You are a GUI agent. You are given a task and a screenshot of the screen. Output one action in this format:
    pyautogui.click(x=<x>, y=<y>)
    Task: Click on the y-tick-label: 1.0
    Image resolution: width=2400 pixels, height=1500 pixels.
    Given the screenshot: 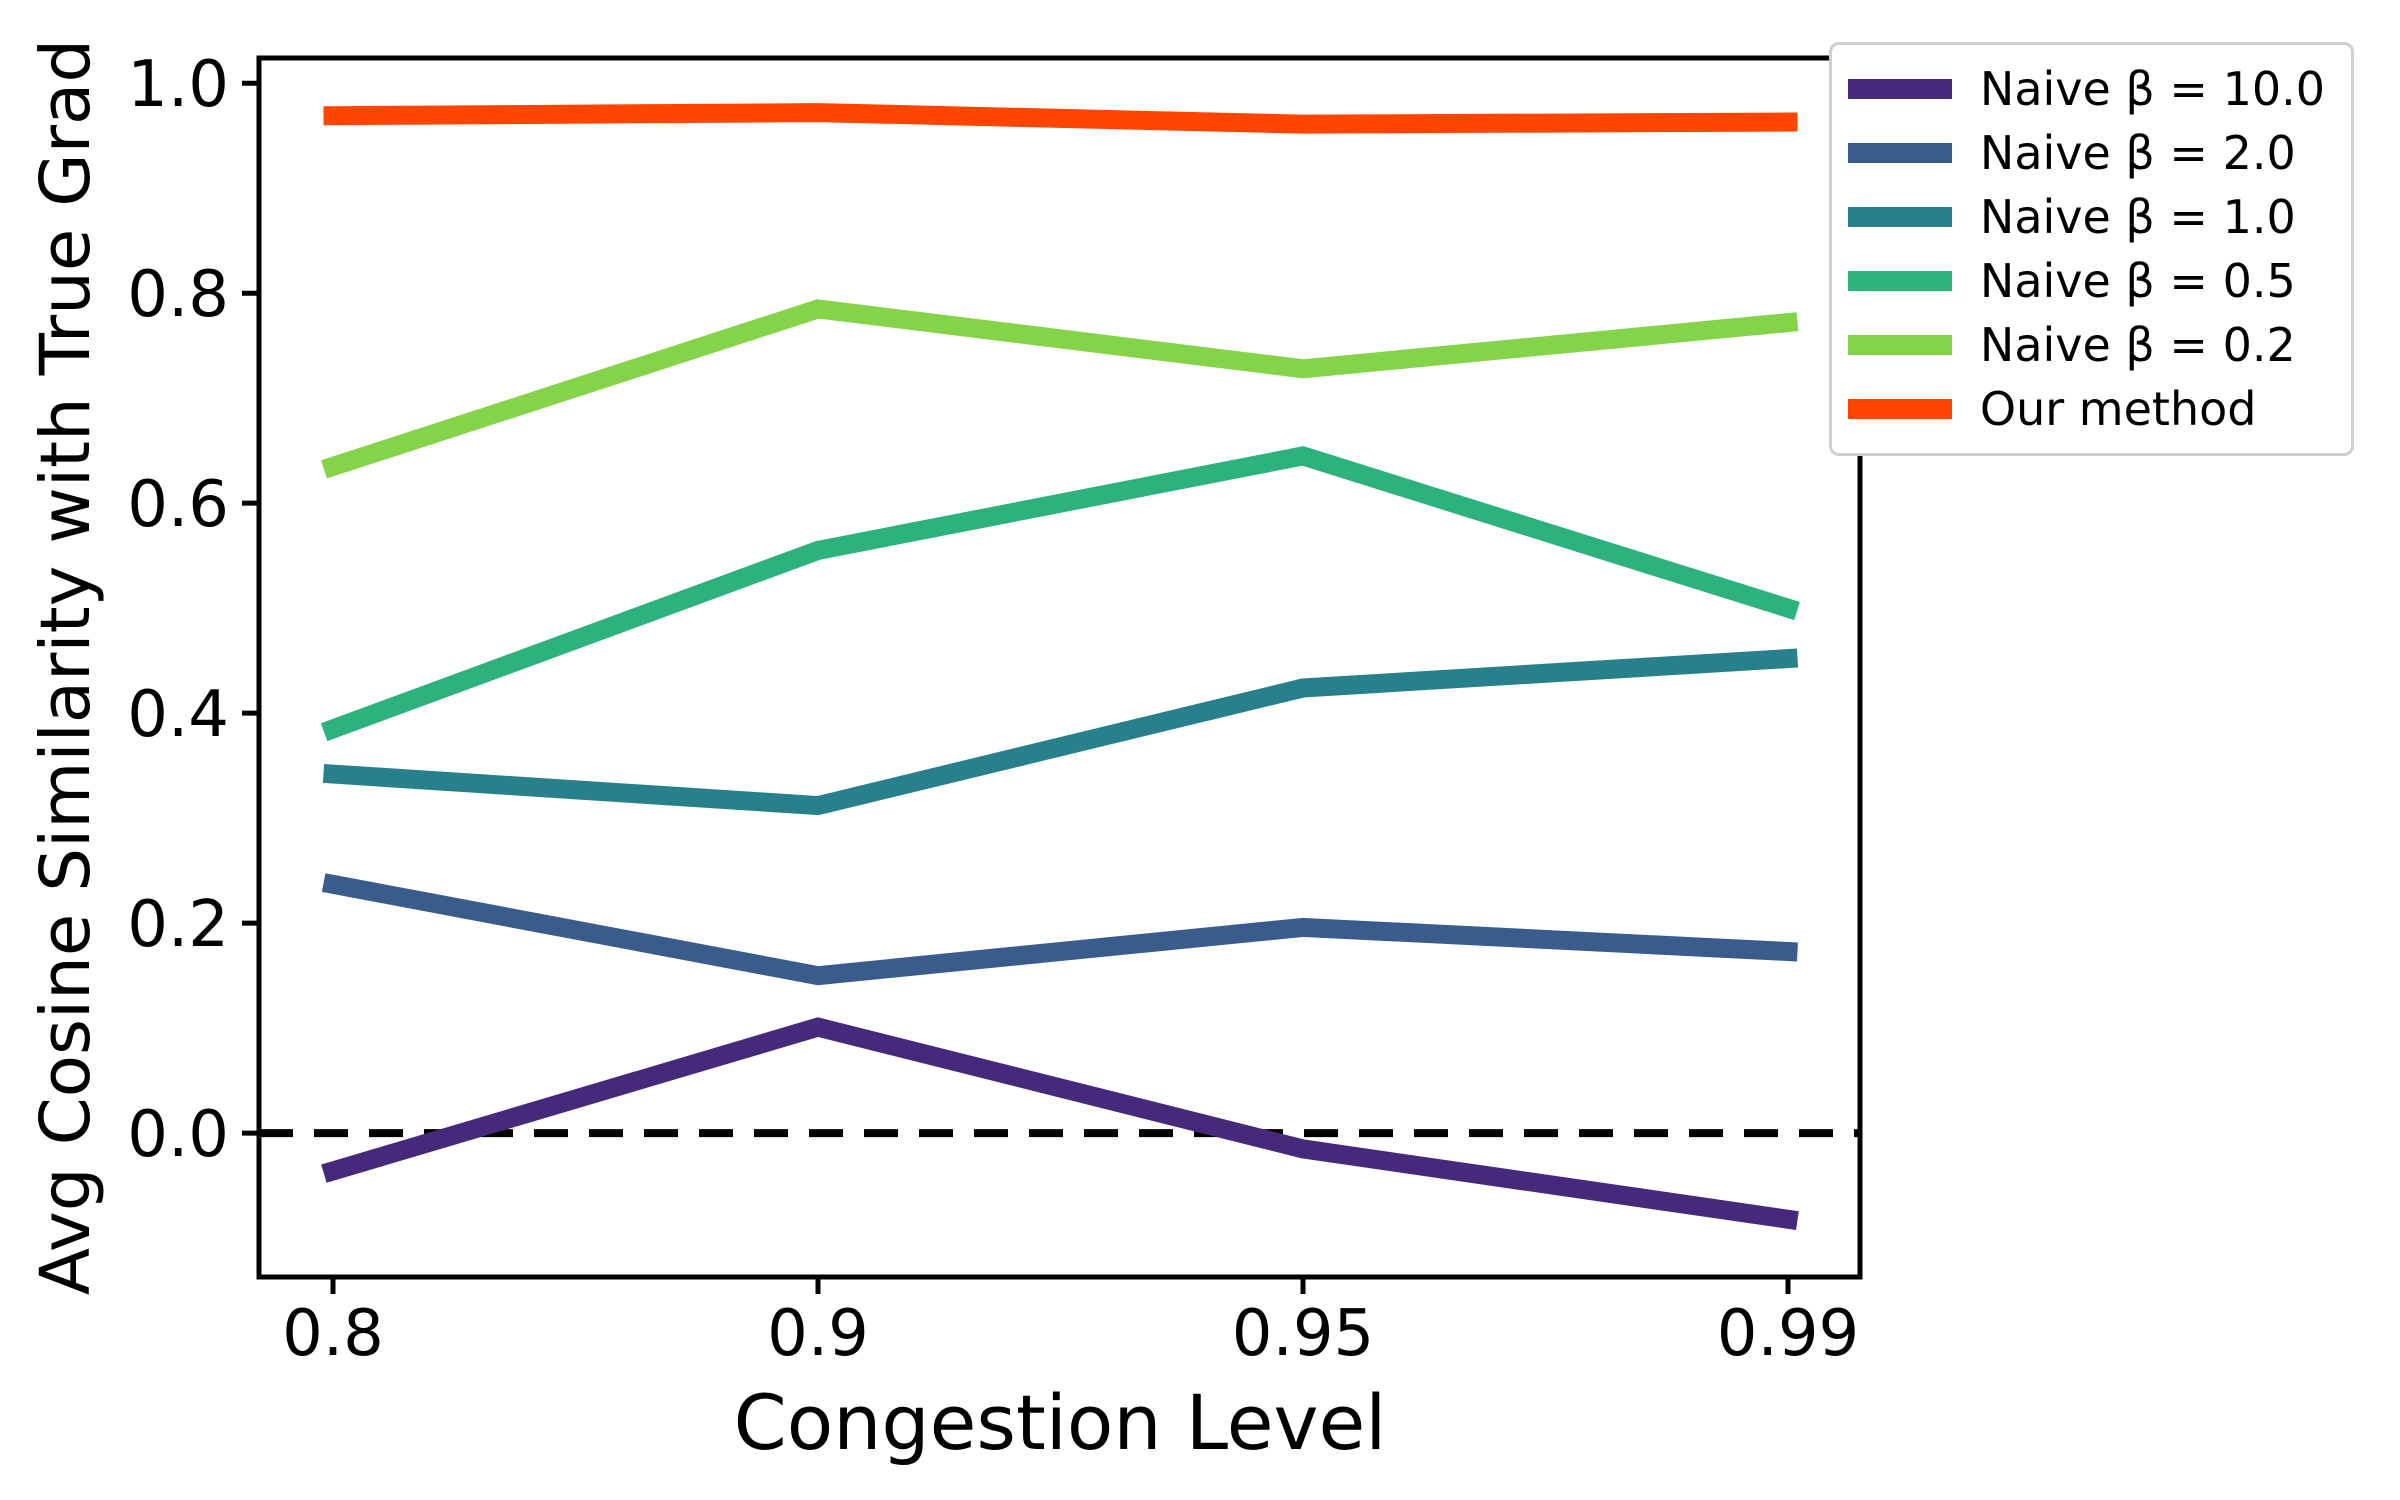 What is the action you would take?
    pyautogui.click(x=178, y=85)
    